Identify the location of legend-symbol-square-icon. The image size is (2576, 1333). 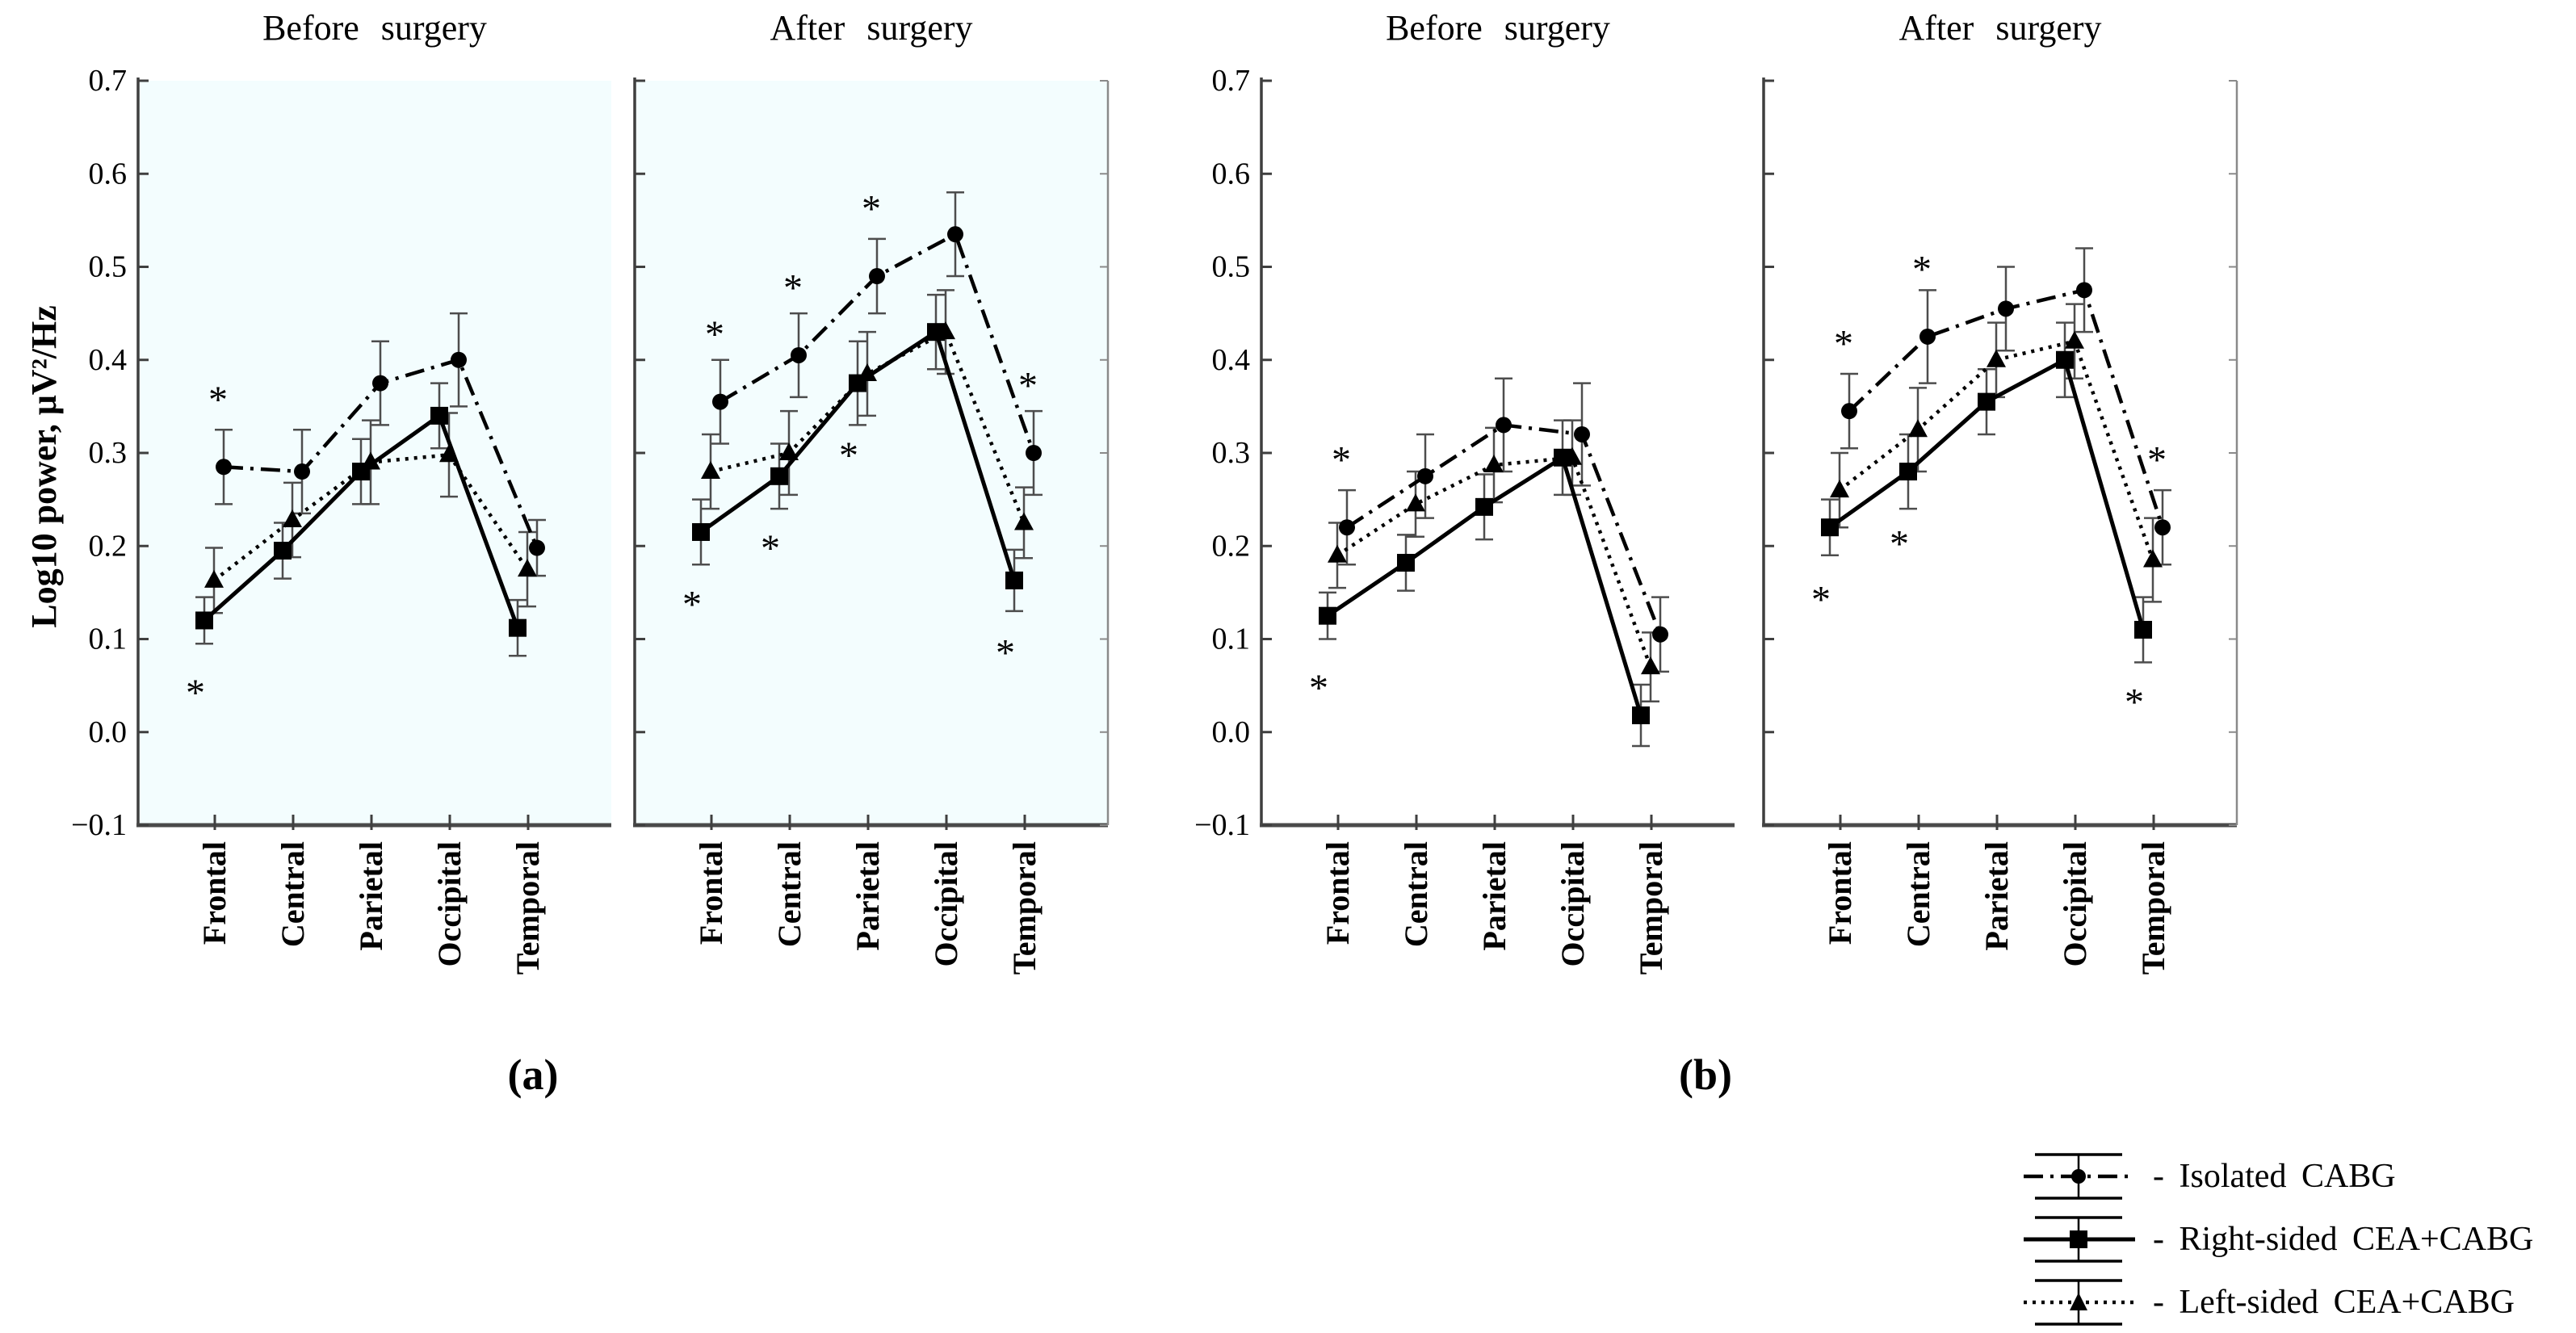
(2081, 1239).